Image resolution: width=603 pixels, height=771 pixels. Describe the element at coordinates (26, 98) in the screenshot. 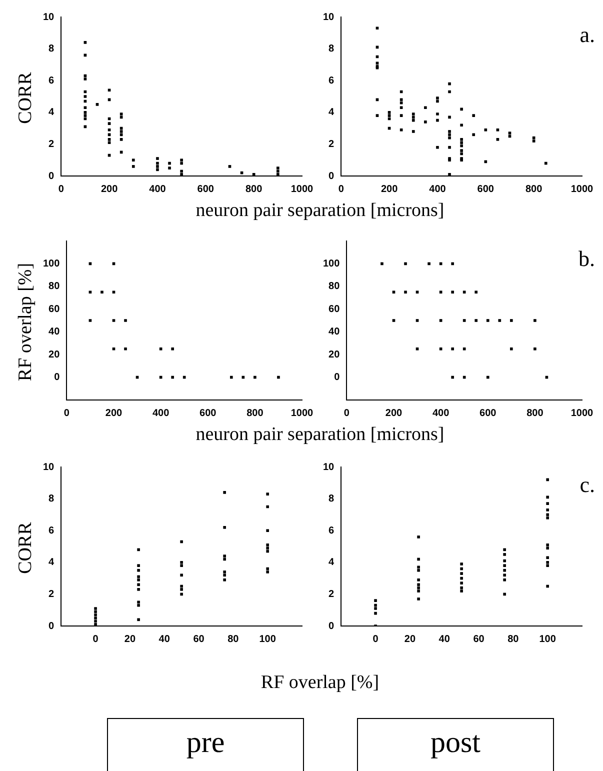

I see `y-axis-title: CORR` at that location.